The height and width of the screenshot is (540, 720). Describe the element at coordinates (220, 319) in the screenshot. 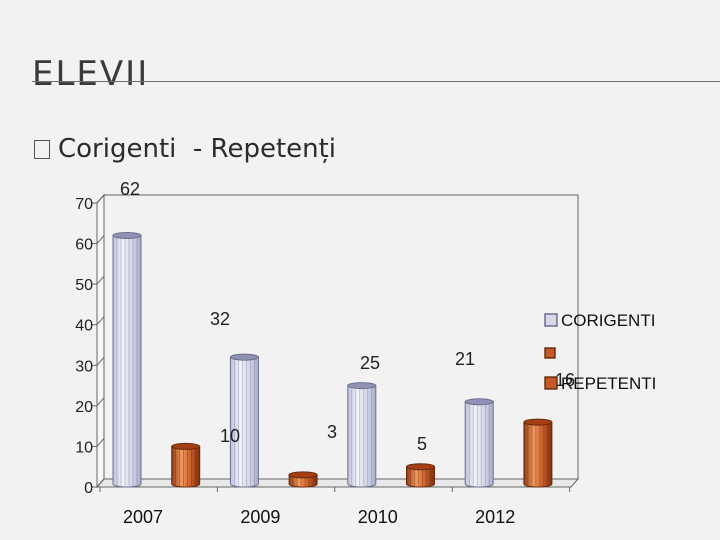

I see `data-label: 32` at that location.